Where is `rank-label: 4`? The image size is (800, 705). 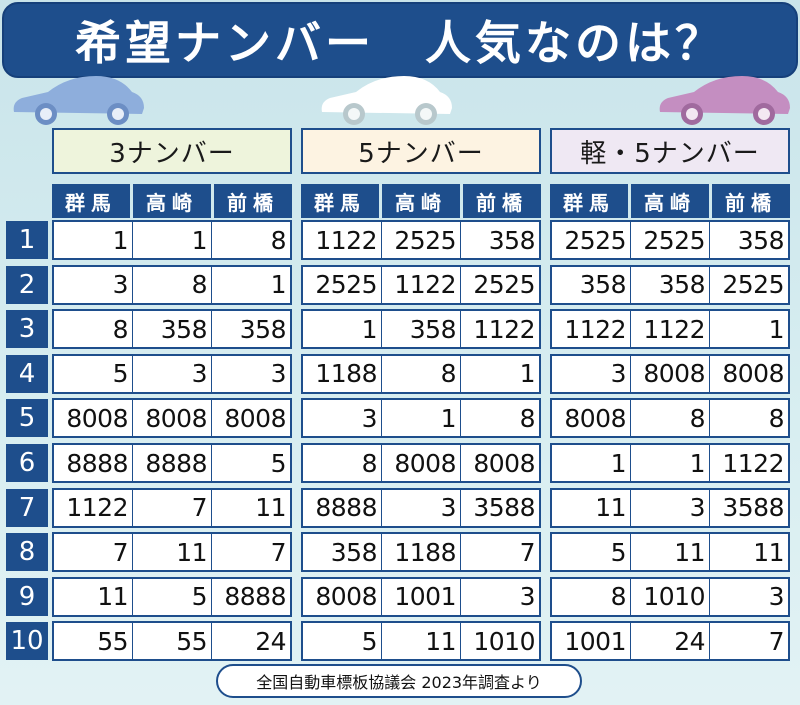
rank-label: 4 is located at coordinates (27, 373).